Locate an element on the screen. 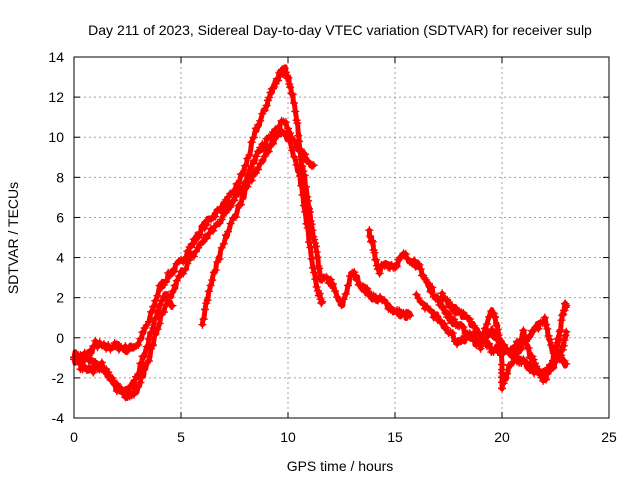 The height and width of the screenshot is (480, 640). y-tick-label: 14 is located at coordinates (56, 57).